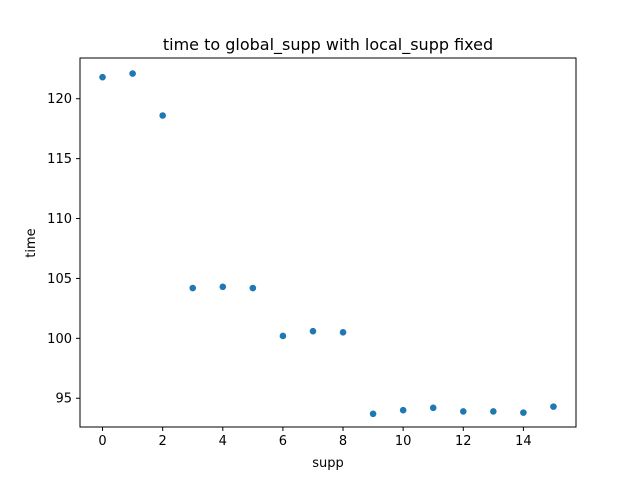 This screenshot has width=640, height=480. What do you see at coordinates (343, 441) in the screenshot?
I see `x-tick-label: 8` at bounding box center [343, 441].